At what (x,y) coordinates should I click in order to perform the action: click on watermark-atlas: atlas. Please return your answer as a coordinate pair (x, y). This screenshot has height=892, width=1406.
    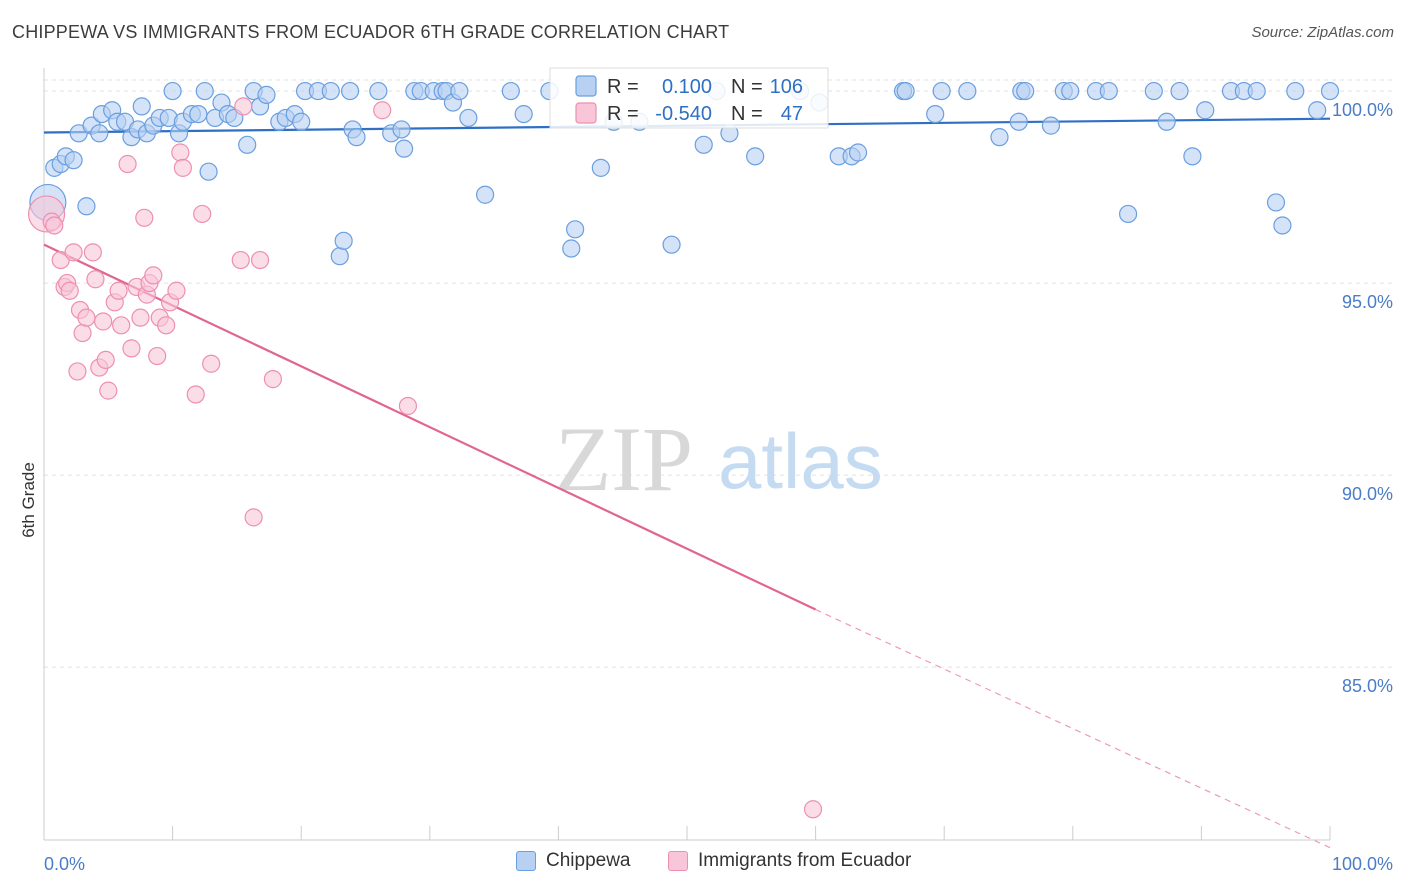
    Looking at the image, I should click on (800, 461).